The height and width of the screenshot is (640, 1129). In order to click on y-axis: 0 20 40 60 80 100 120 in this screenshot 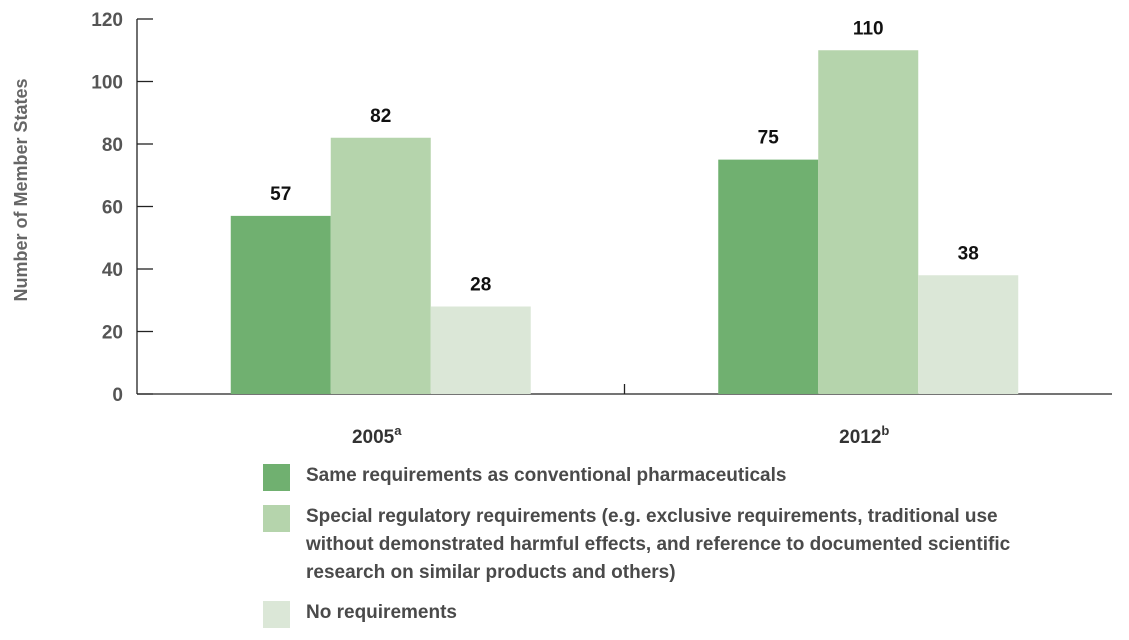, I will do `click(122, 208)`.